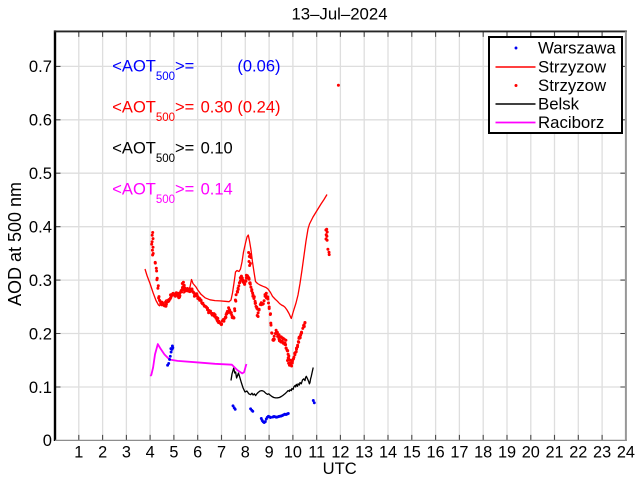  Describe the element at coordinates (221, 452) in the screenshot. I see `svg-text: 7` at that location.